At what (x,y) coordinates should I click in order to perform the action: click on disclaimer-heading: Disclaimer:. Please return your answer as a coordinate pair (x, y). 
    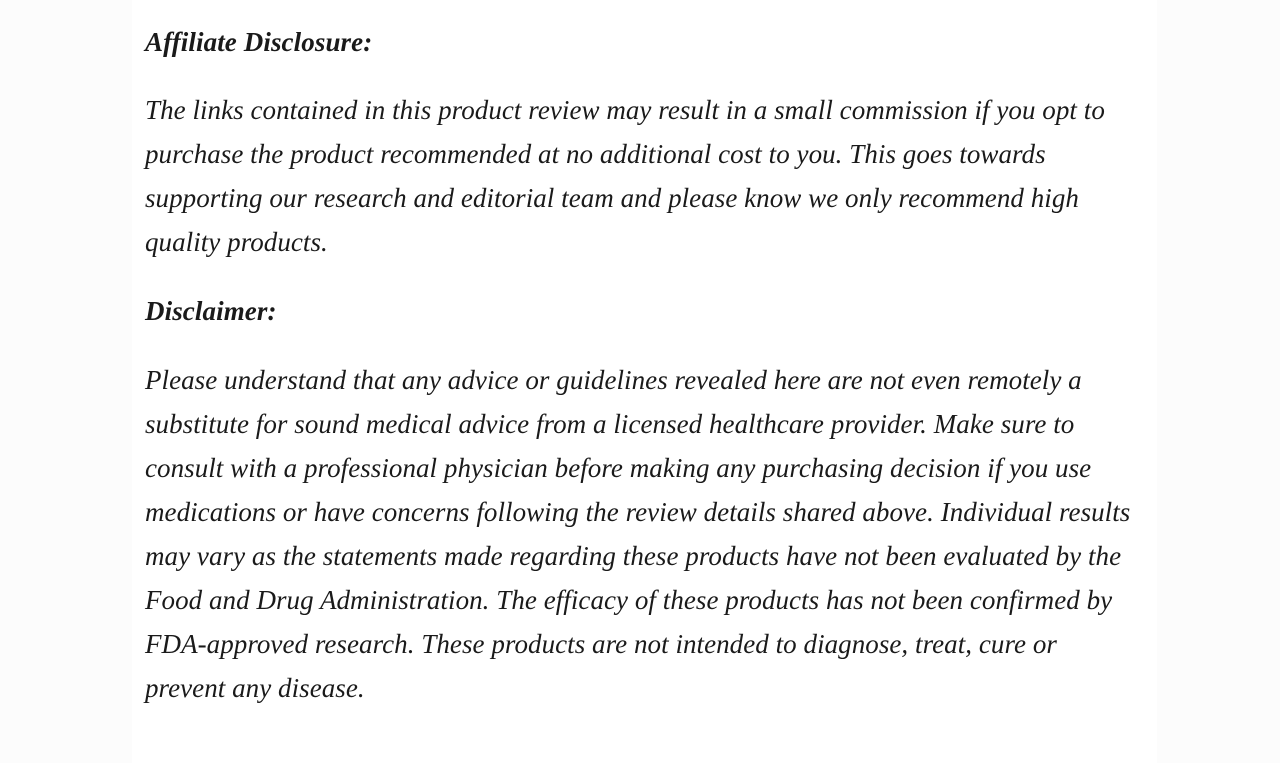
    Looking at the image, I should click on (211, 311).